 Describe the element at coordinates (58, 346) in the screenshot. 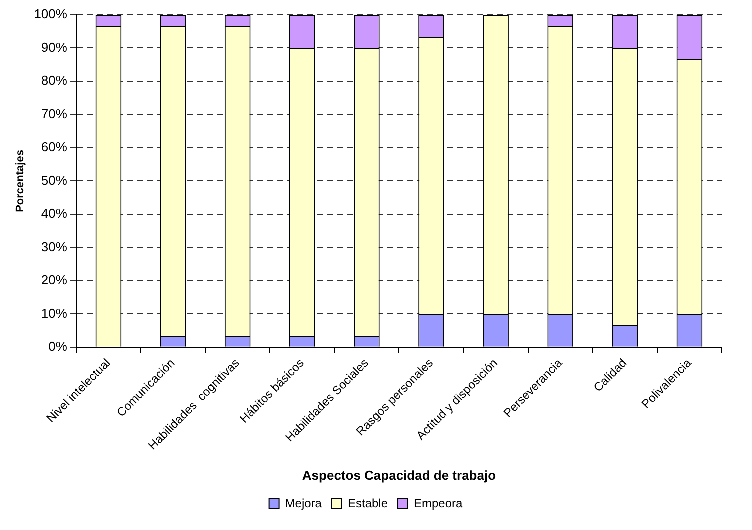

I see `y-tick-label: 0%` at that location.